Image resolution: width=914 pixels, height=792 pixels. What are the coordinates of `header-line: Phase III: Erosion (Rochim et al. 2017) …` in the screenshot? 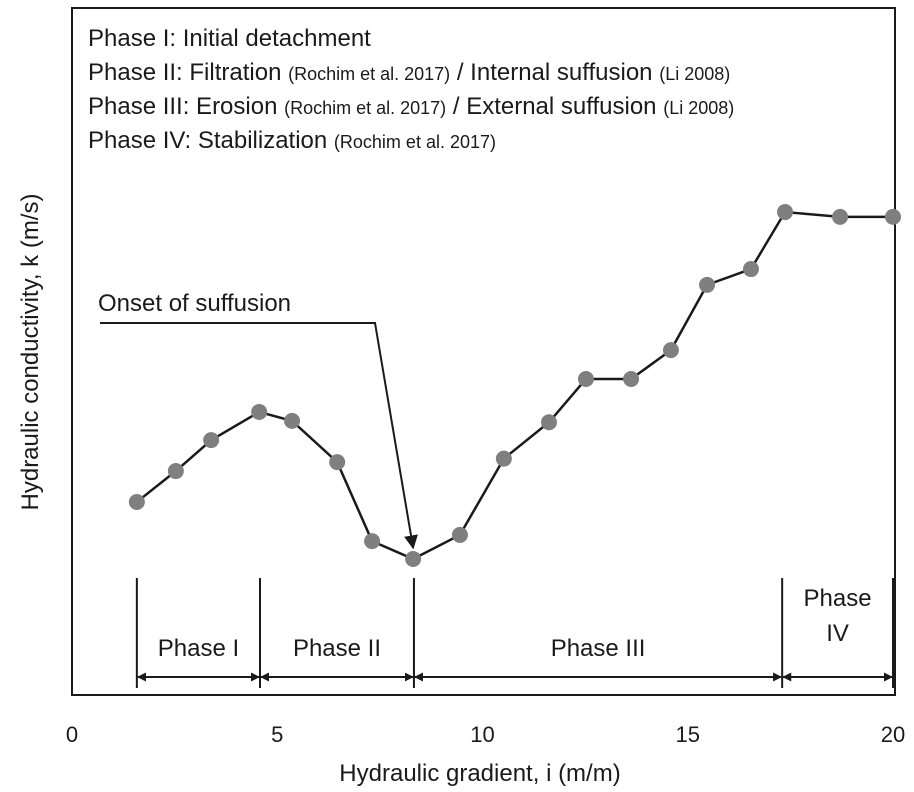 It's located at (411, 106).